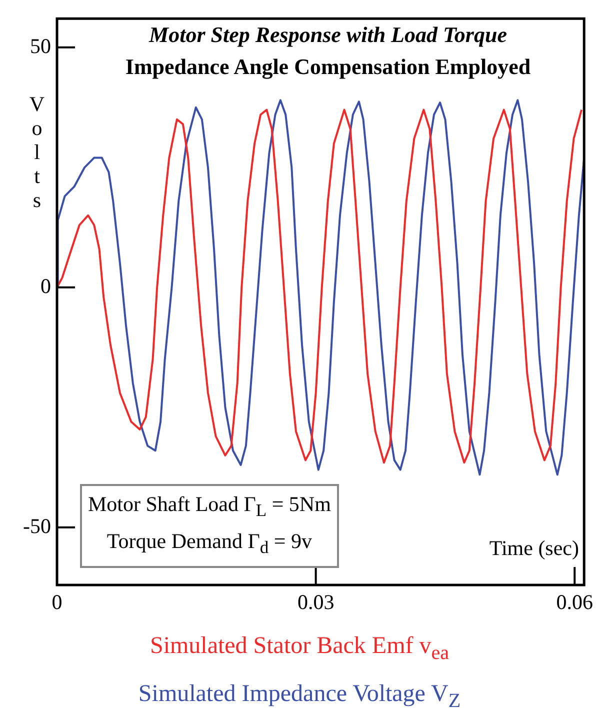 This screenshot has height=710, width=599. Describe the element at coordinates (45, 286) in the screenshot. I see `y-tick-label: 0` at that location.